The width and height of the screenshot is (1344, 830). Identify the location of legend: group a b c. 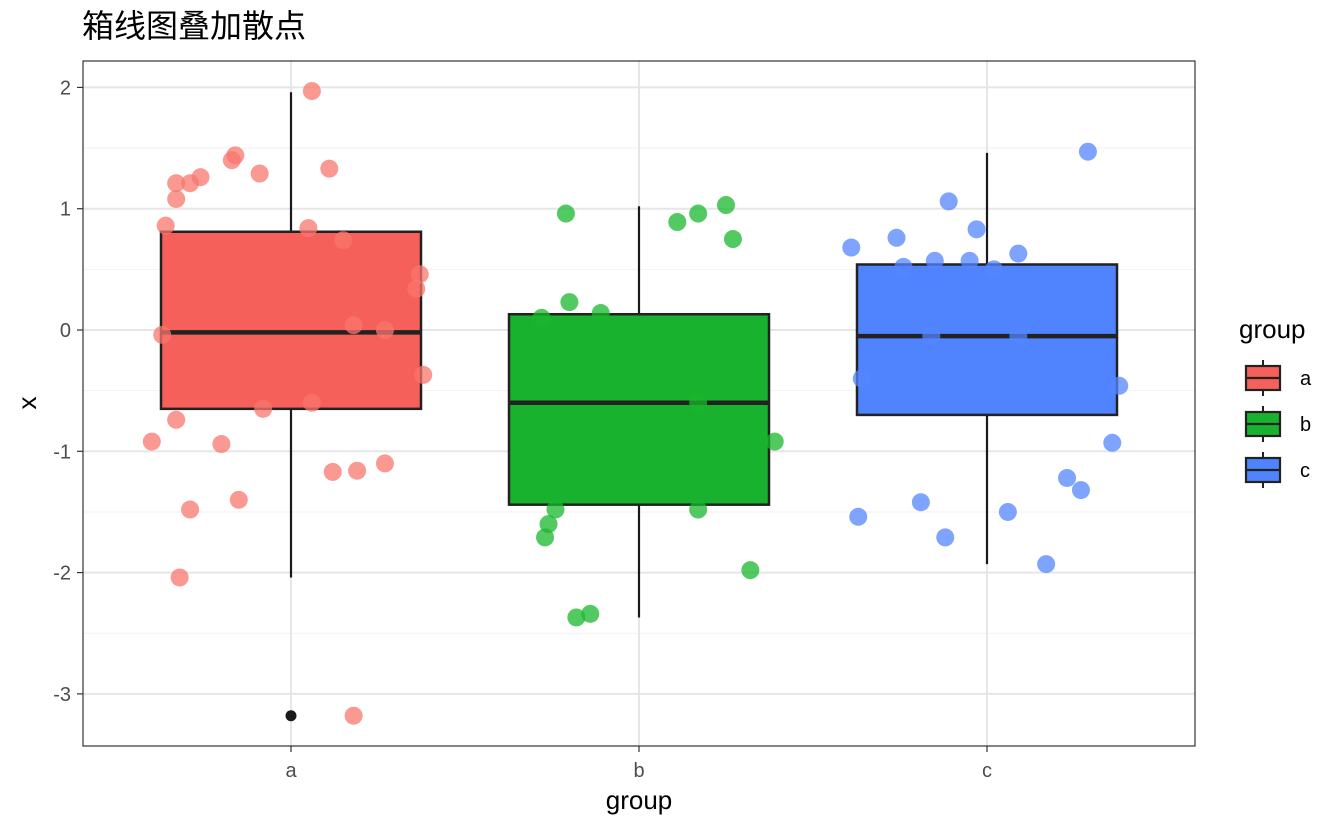
(1275, 401).